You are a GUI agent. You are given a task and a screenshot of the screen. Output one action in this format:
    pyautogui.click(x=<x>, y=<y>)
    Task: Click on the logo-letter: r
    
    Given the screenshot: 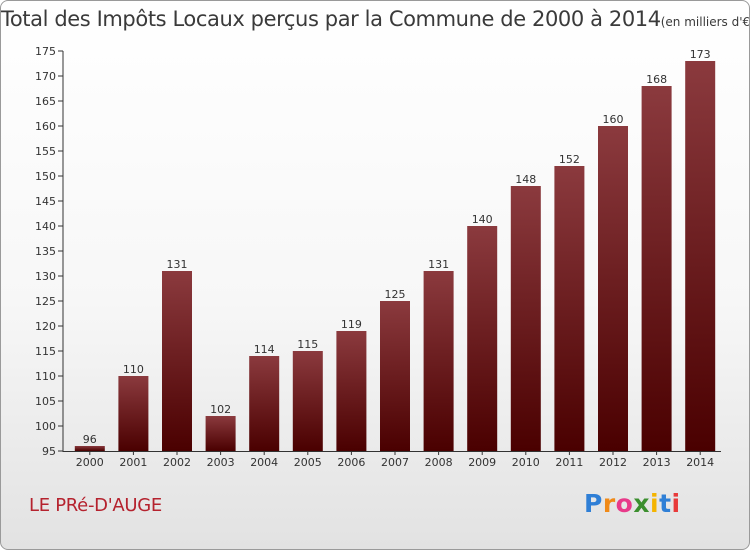 What is the action you would take?
    pyautogui.click(x=609, y=503)
    